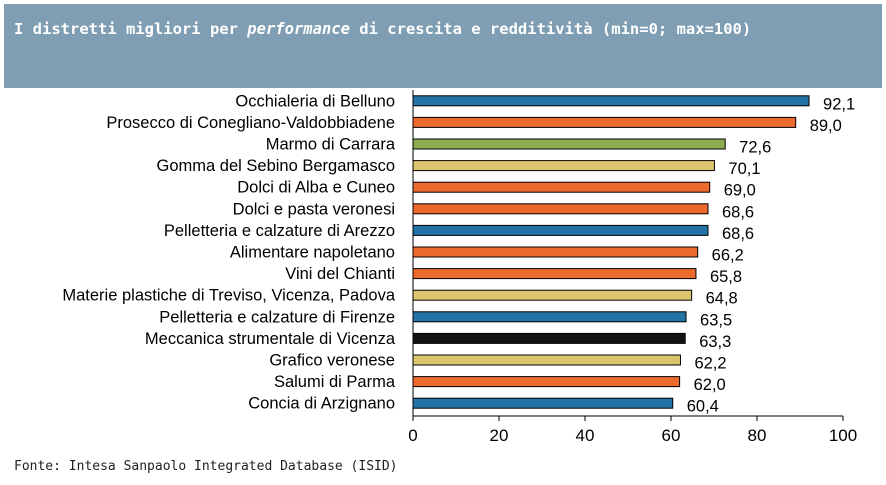 The image size is (886, 485). I want to click on data-label: 63,3, so click(715, 342).